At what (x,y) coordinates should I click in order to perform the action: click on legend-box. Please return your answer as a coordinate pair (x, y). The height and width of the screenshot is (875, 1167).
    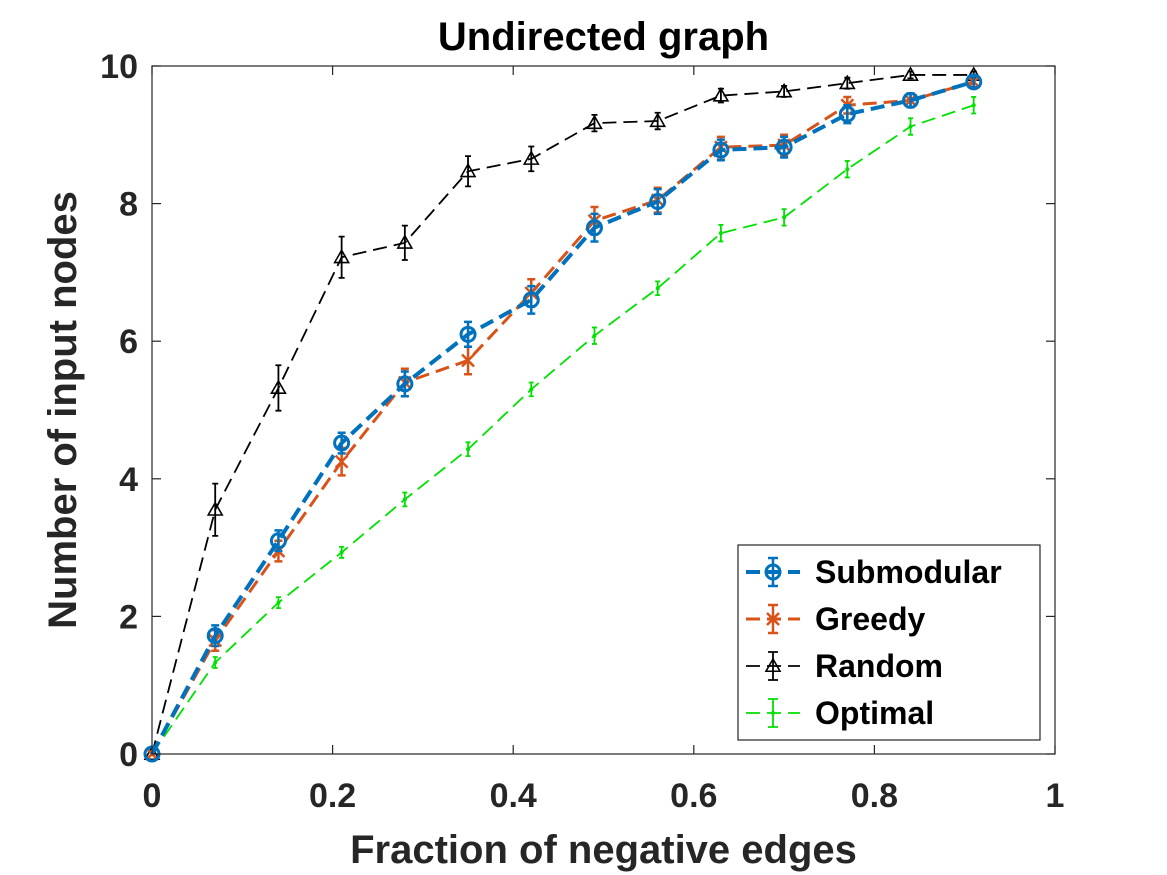
    Looking at the image, I should click on (889, 642).